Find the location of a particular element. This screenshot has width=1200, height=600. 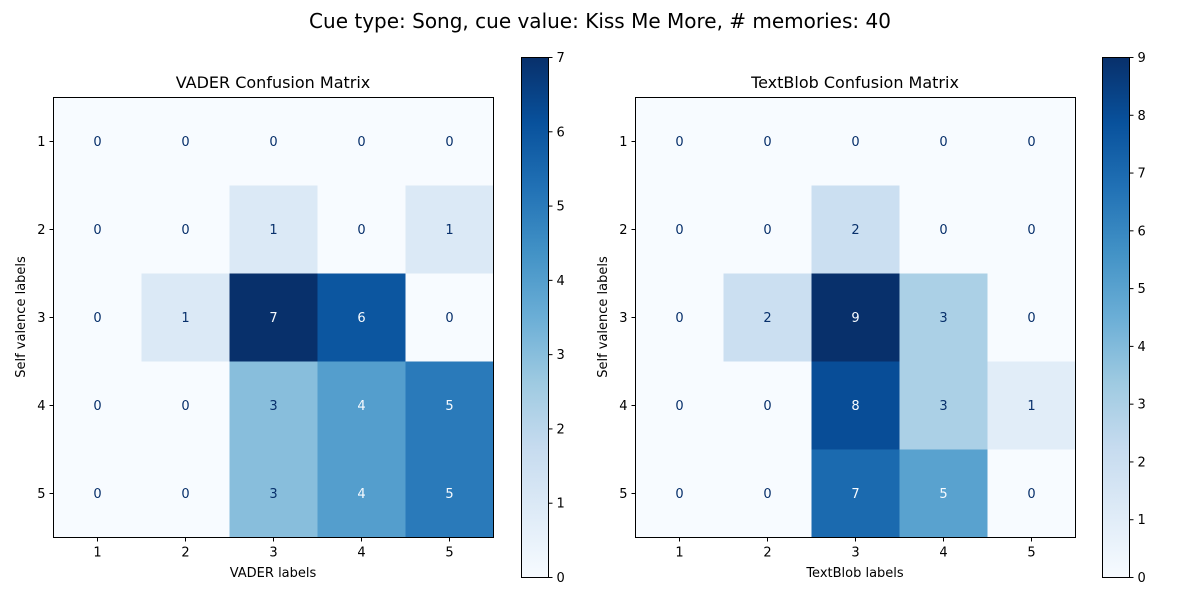

textblob-xlabel: TextBlob labels is located at coordinates (854, 573).